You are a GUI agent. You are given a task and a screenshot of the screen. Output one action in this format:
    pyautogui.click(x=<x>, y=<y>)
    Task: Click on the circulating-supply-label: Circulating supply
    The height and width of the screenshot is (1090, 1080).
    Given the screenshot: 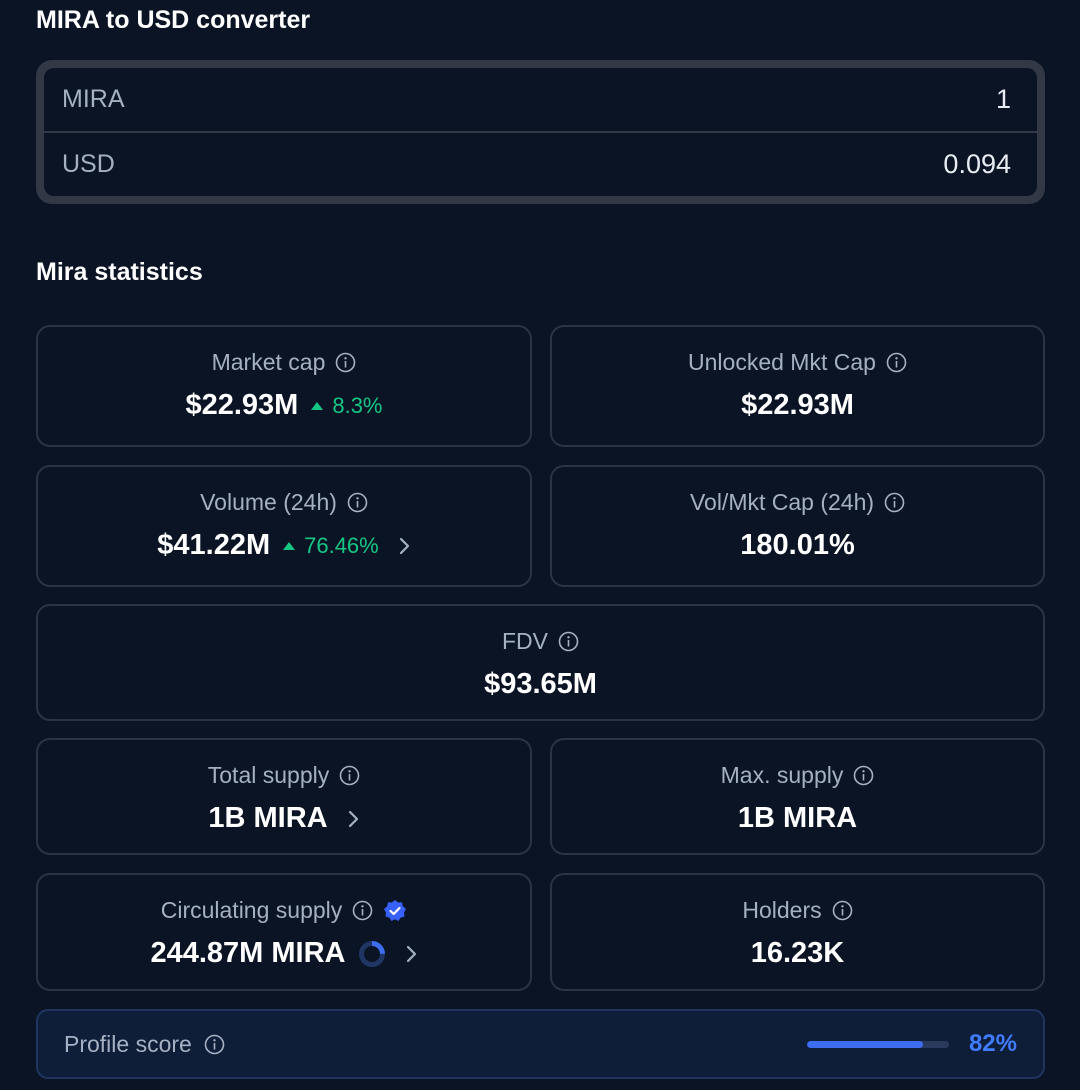 What is the action you would take?
    pyautogui.click(x=251, y=910)
    